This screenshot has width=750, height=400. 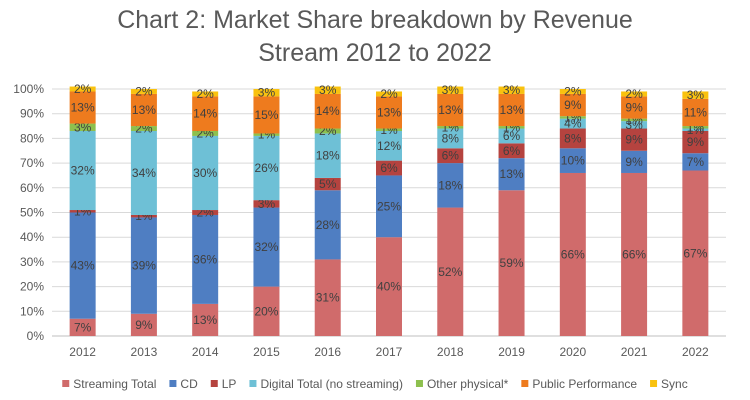 What do you see at coordinates (28, 89) in the screenshot?
I see `y-tick-label: 100%` at bounding box center [28, 89].